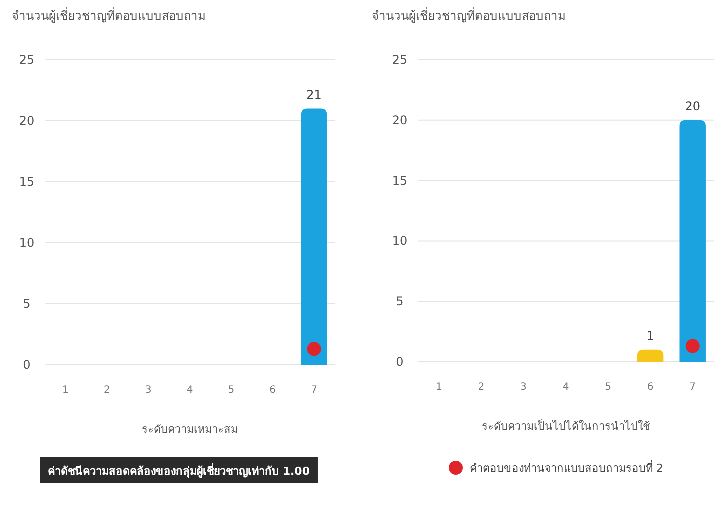  I want to click on text: ค่าดัชนีความสอดคล้องของกลุ่มผู้เชี่ยวชาญเท่ากับ 1.00, so click(179, 471).